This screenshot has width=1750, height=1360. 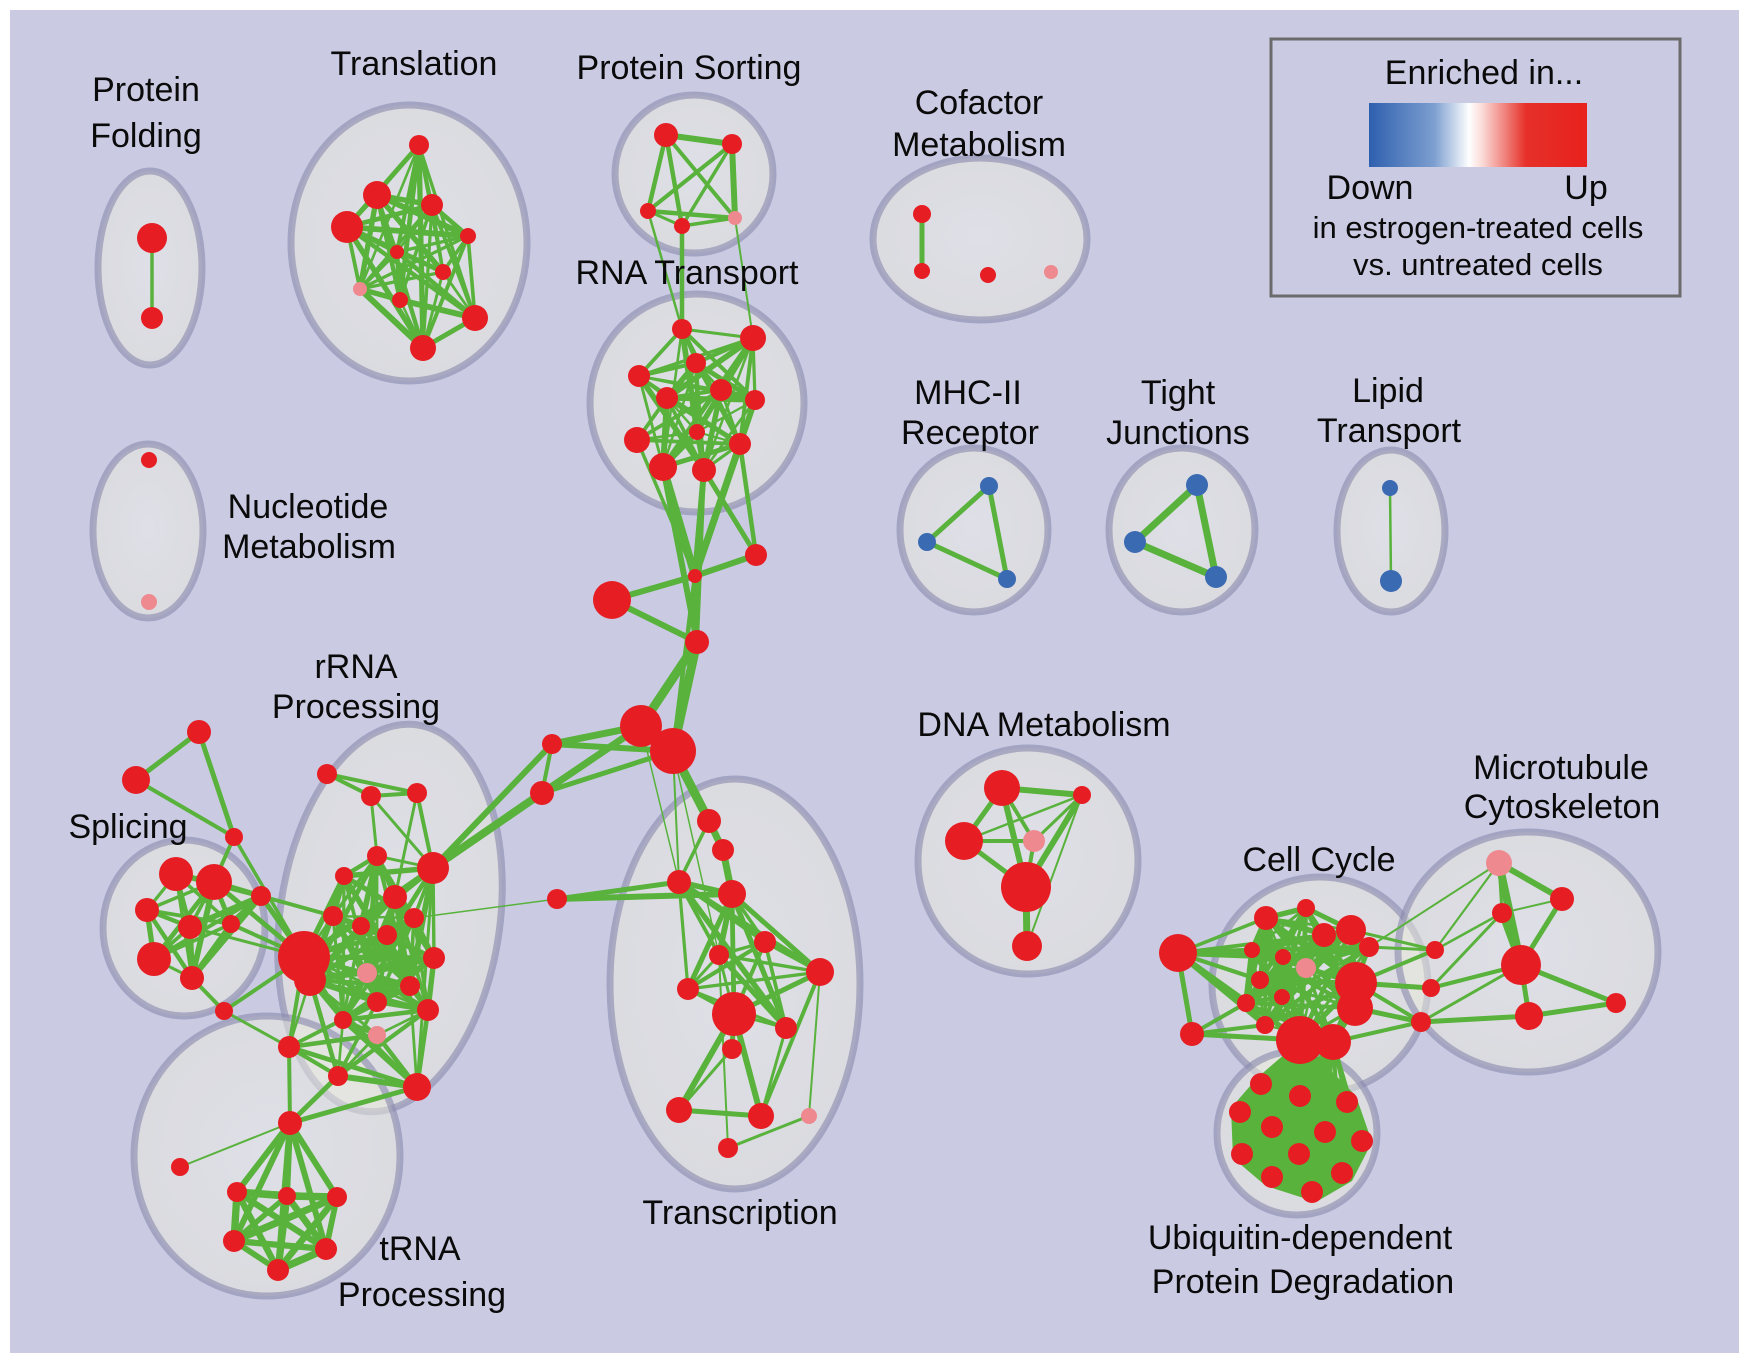 What do you see at coordinates (1370, 188) in the screenshot?
I see `svg-text: Down` at bounding box center [1370, 188].